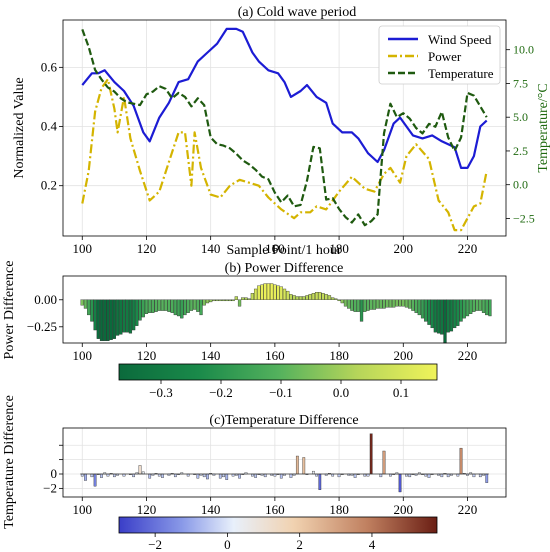  What do you see at coordinates (279, 390) in the screenshot?
I see `panel-b-colorbar-ticks: −0.3 −0.2 −0.1 0.0 0.1` at bounding box center [279, 390].